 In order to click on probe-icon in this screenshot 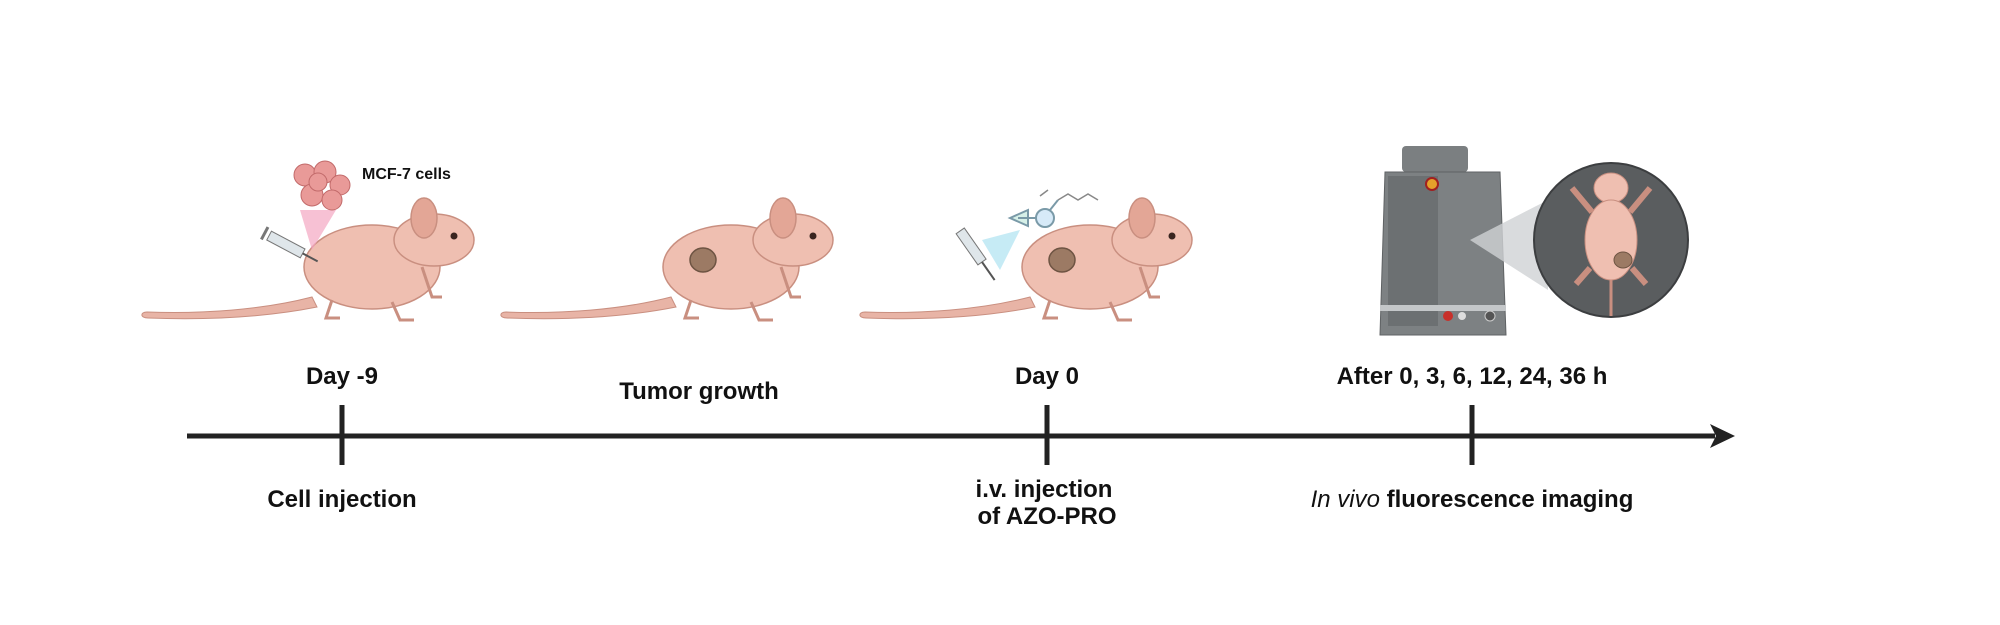, I will do `click(1053, 208)`.